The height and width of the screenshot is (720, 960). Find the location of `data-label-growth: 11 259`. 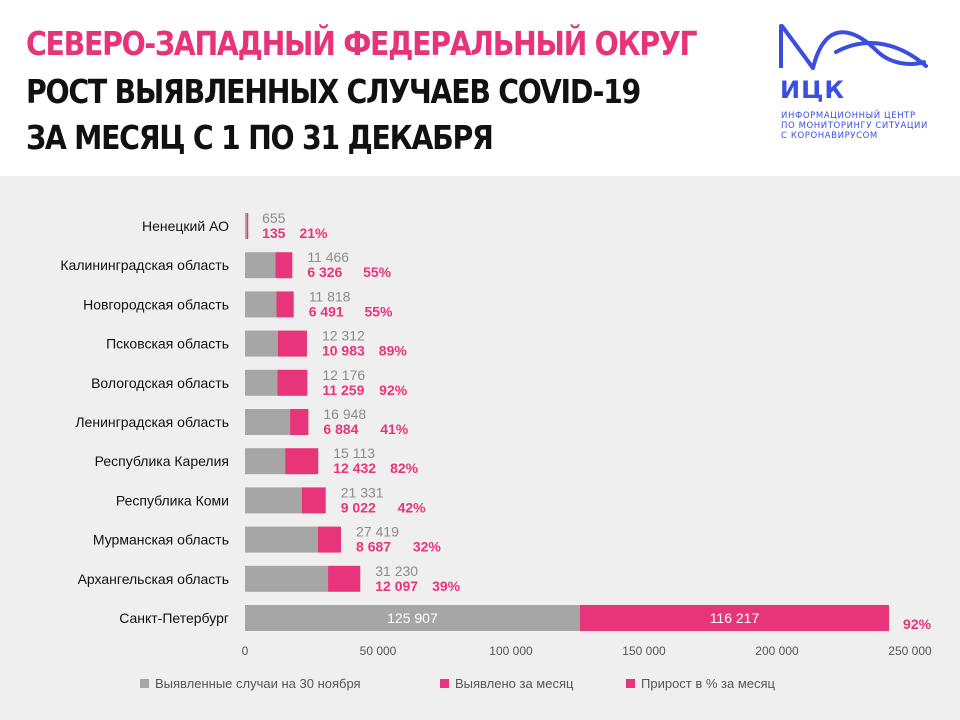

data-label-growth: 11 259 is located at coordinates (343, 390).